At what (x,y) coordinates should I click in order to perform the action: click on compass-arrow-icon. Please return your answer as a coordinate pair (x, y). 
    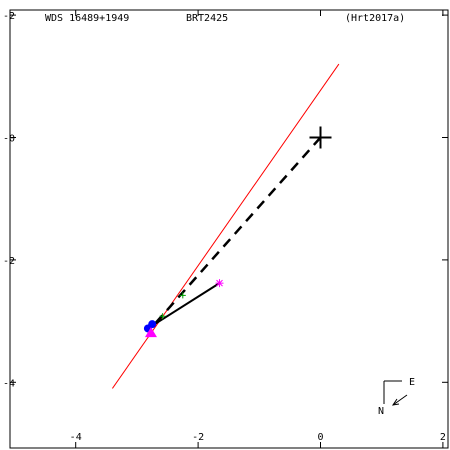
    Looking at the image, I should click on (400, 400).